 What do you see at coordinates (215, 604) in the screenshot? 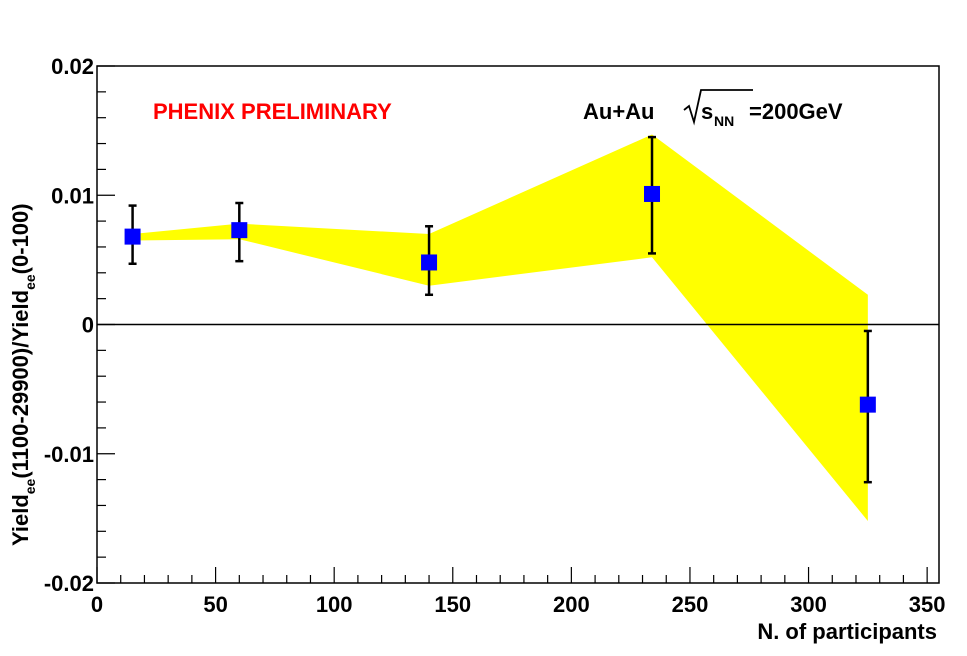
I see `x-tick-label: 50` at bounding box center [215, 604].